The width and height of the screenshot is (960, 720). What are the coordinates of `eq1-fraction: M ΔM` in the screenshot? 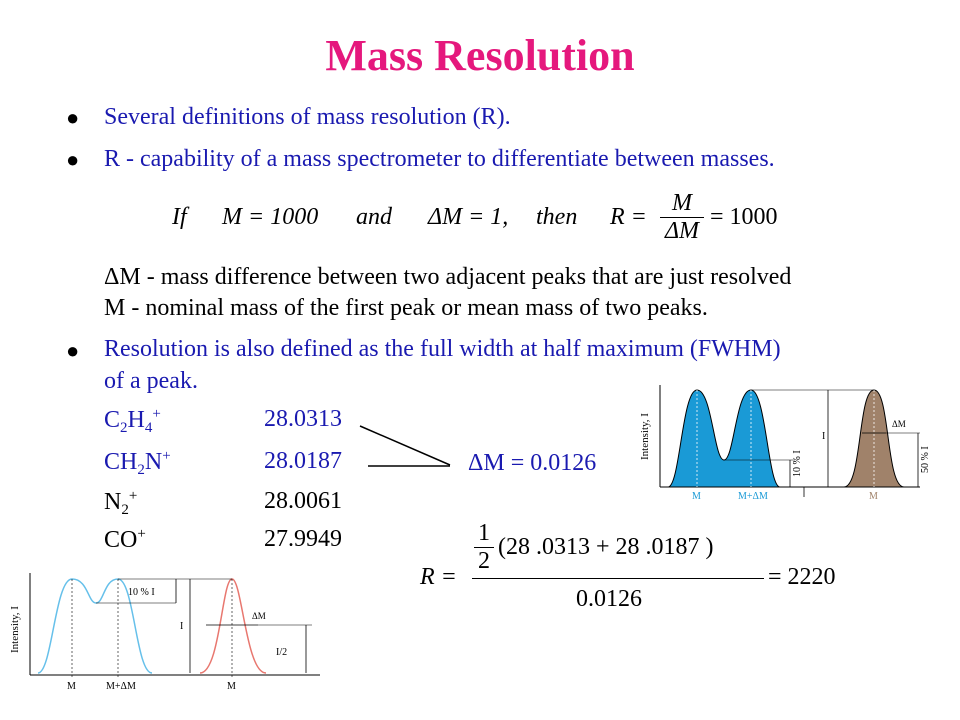 It's located at (682, 217).